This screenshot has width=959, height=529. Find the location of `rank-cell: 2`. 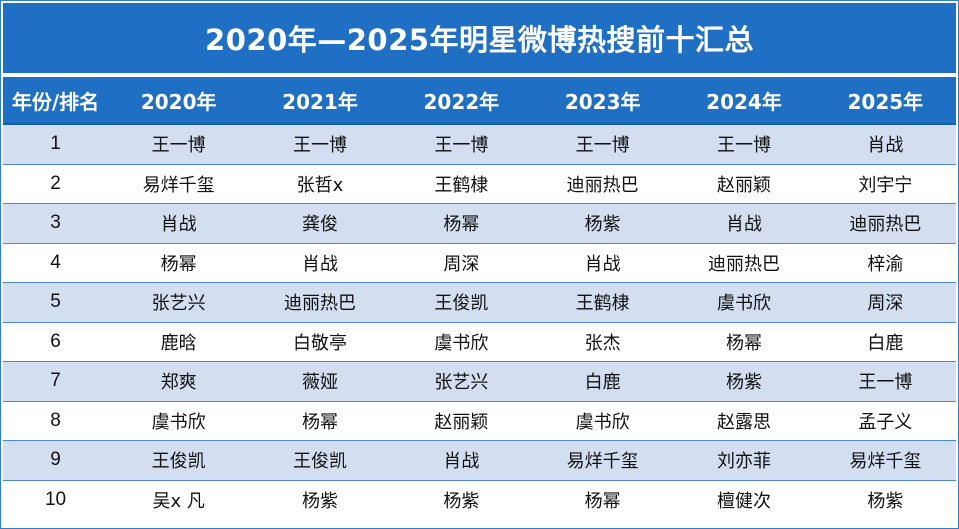

rank-cell: 2 is located at coordinates (56, 183).